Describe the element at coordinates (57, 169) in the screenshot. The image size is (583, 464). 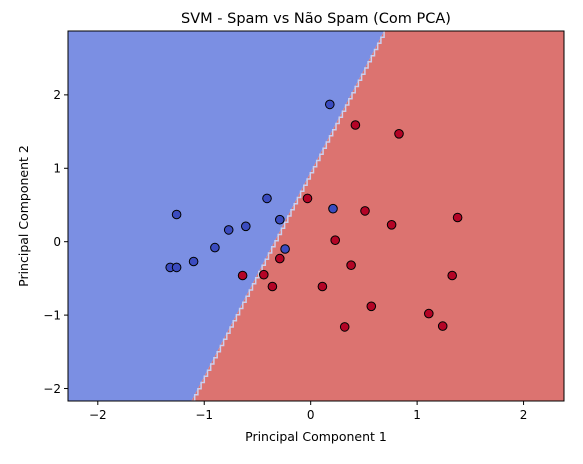
I see `y-tick-label: 1` at that location.